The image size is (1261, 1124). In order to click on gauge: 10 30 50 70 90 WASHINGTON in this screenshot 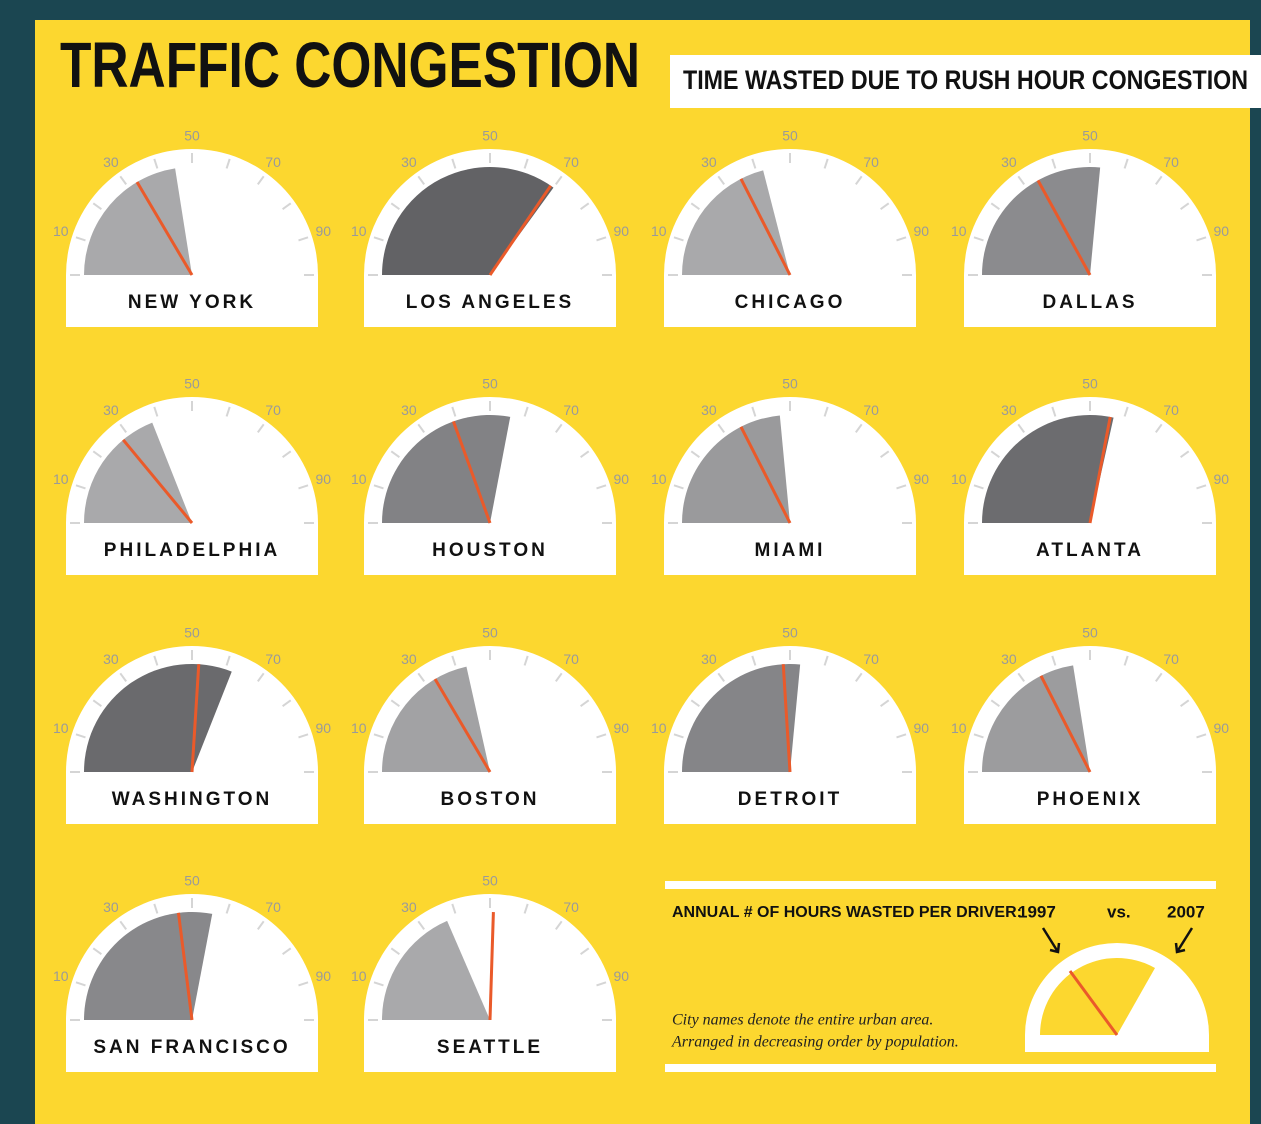, I will do `click(192, 724)`.